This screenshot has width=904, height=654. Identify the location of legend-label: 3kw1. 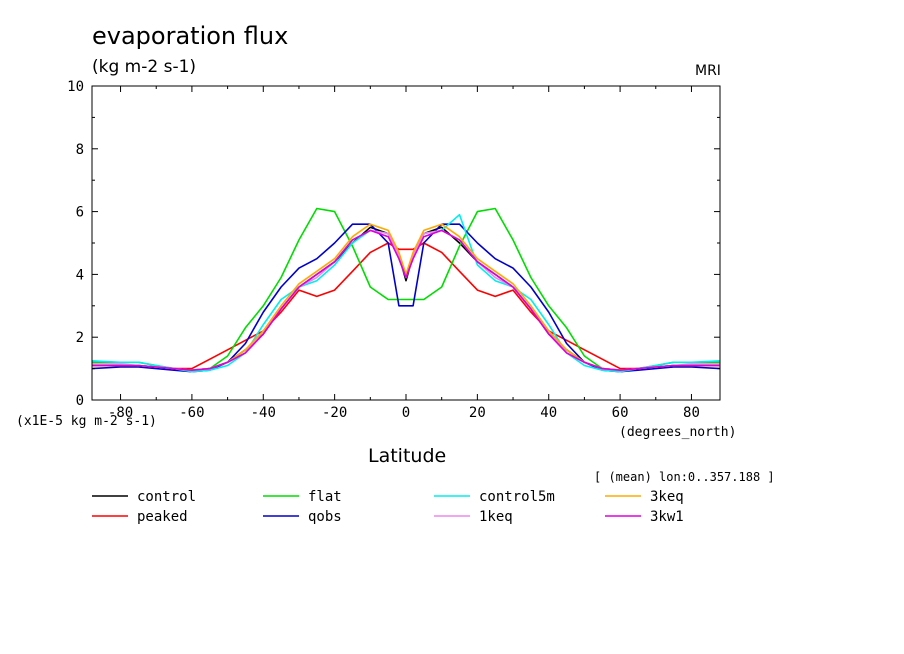
(667, 517).